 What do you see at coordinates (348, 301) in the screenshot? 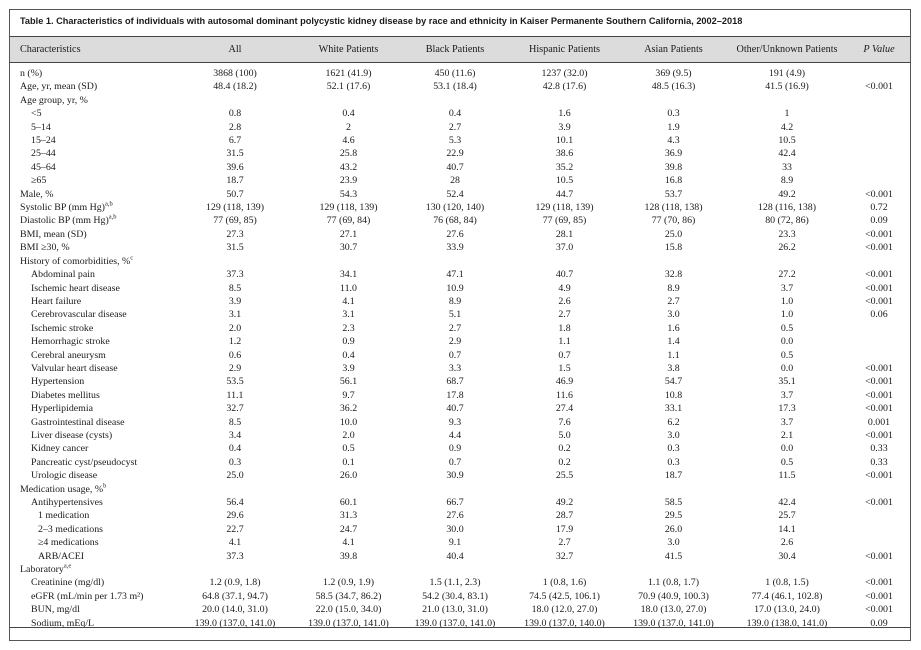
I see `value-cell: 4.1` at bounding box center [348, 301].